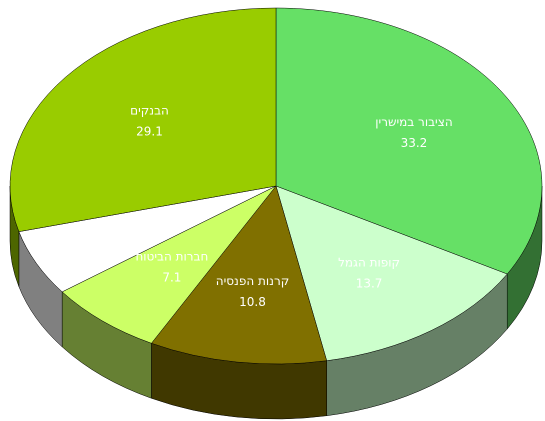 The image size is (545, 421). I want to click on slice-label: הבנקים, so click(149, 110).